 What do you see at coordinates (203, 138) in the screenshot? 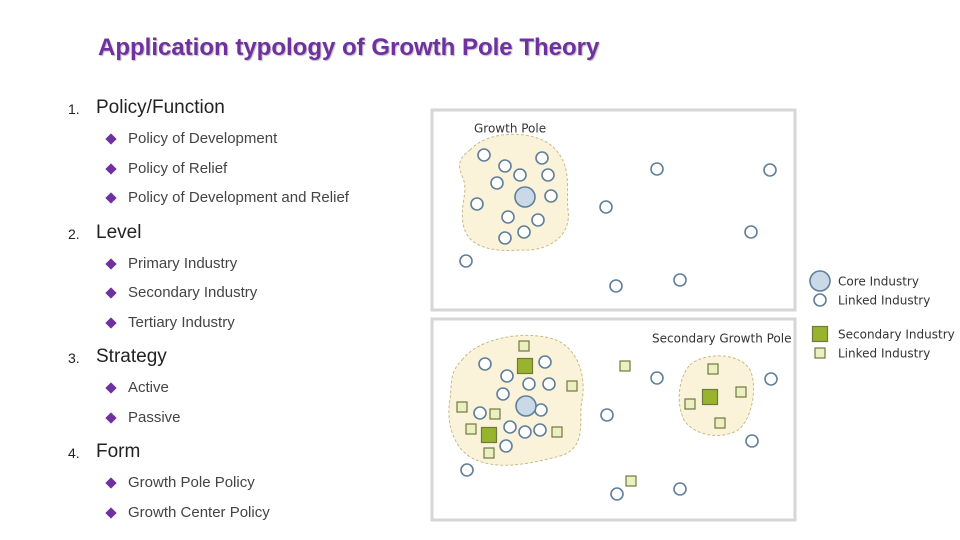
I see `list-item: Policy of Development` at bounding box center [203, 138].